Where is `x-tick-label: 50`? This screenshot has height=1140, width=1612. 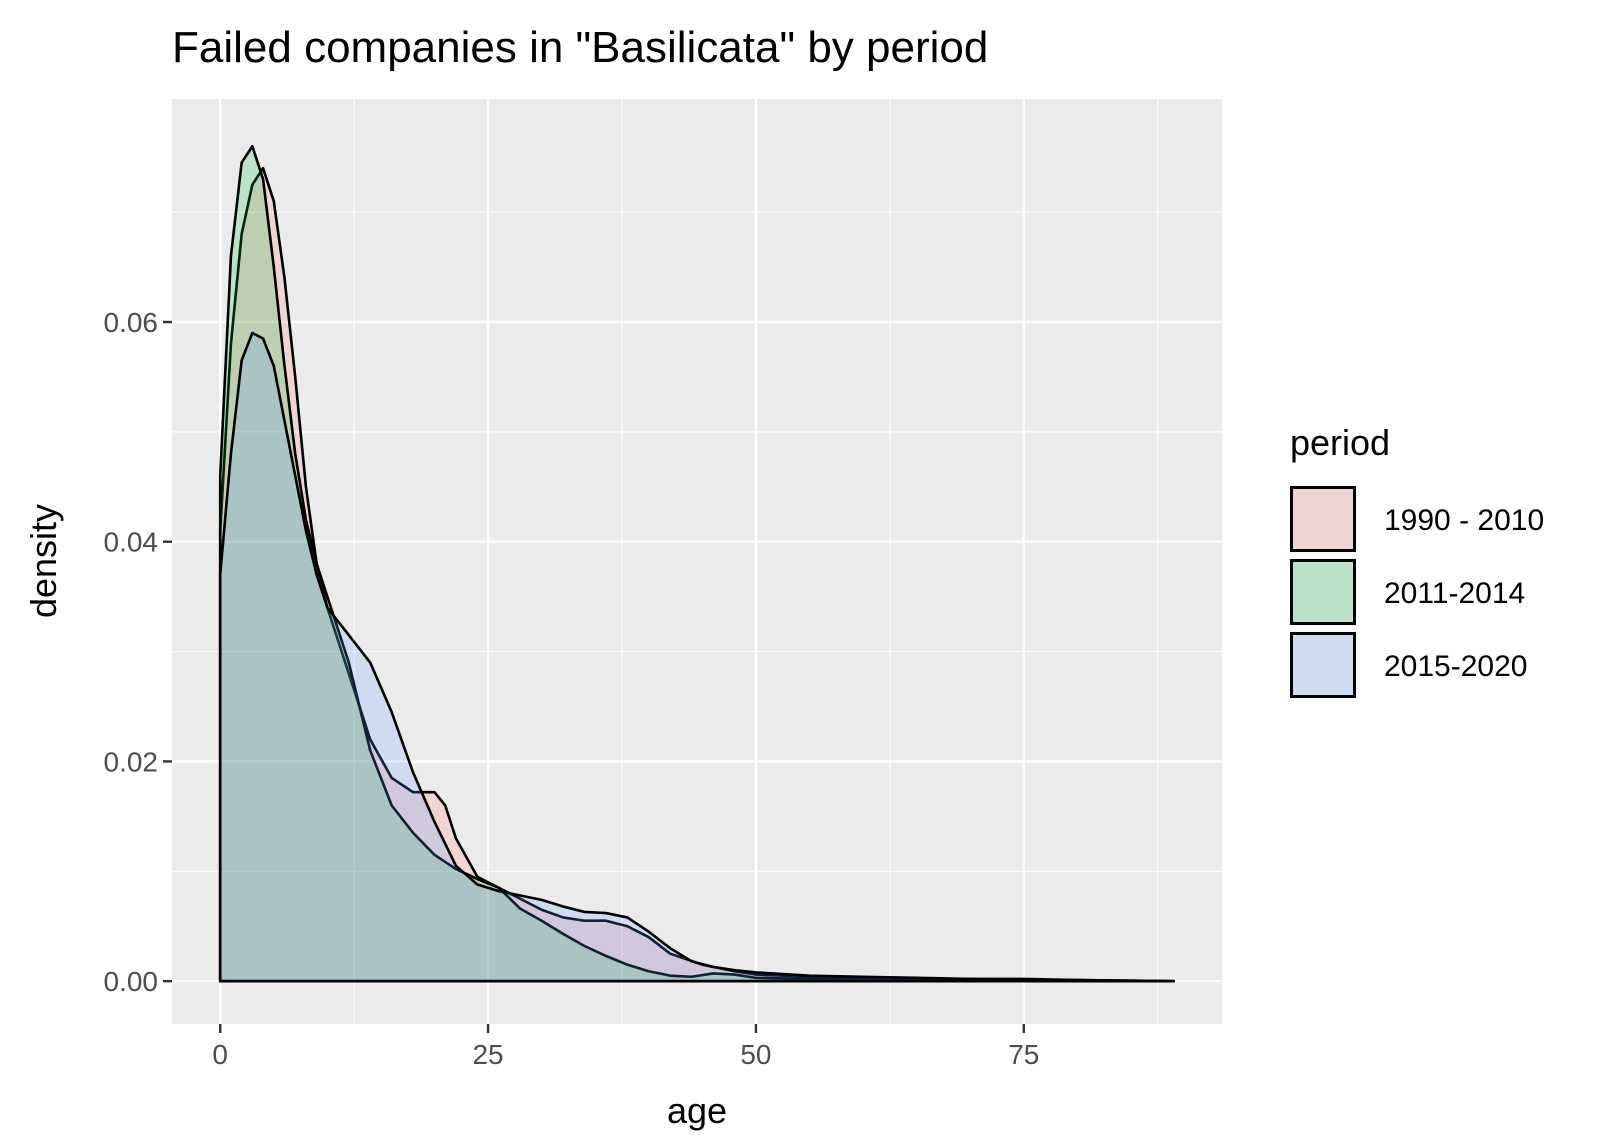
x-tick-label: 50 is located at coordinates (755, 1054).